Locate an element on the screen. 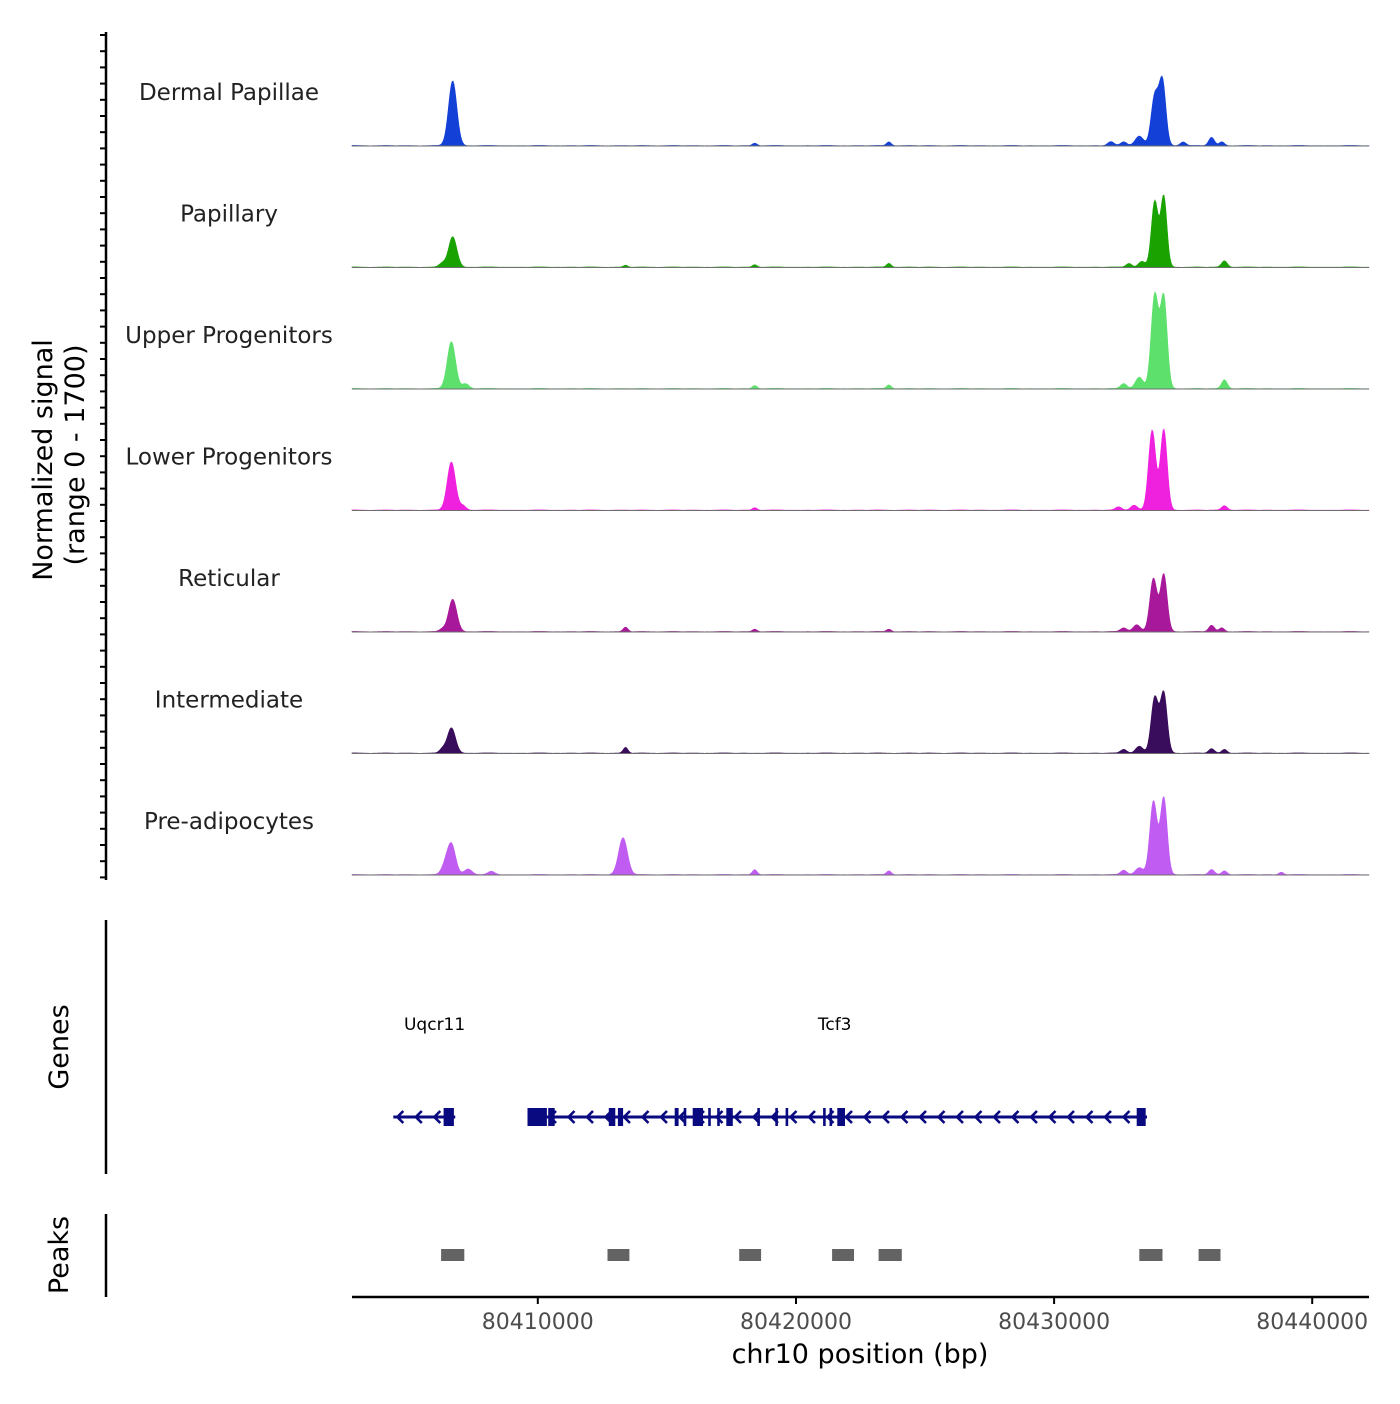  signal-axis-ticks is located at coordinates (103, 456).